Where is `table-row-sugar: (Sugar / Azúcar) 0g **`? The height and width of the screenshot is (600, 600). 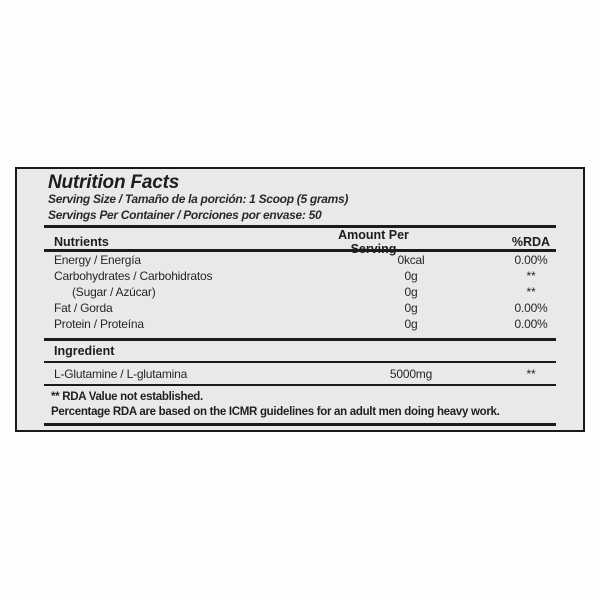
table-row-sugar: (Sugar / Azúcar) 0g ** is located at coordinates (300, 292).